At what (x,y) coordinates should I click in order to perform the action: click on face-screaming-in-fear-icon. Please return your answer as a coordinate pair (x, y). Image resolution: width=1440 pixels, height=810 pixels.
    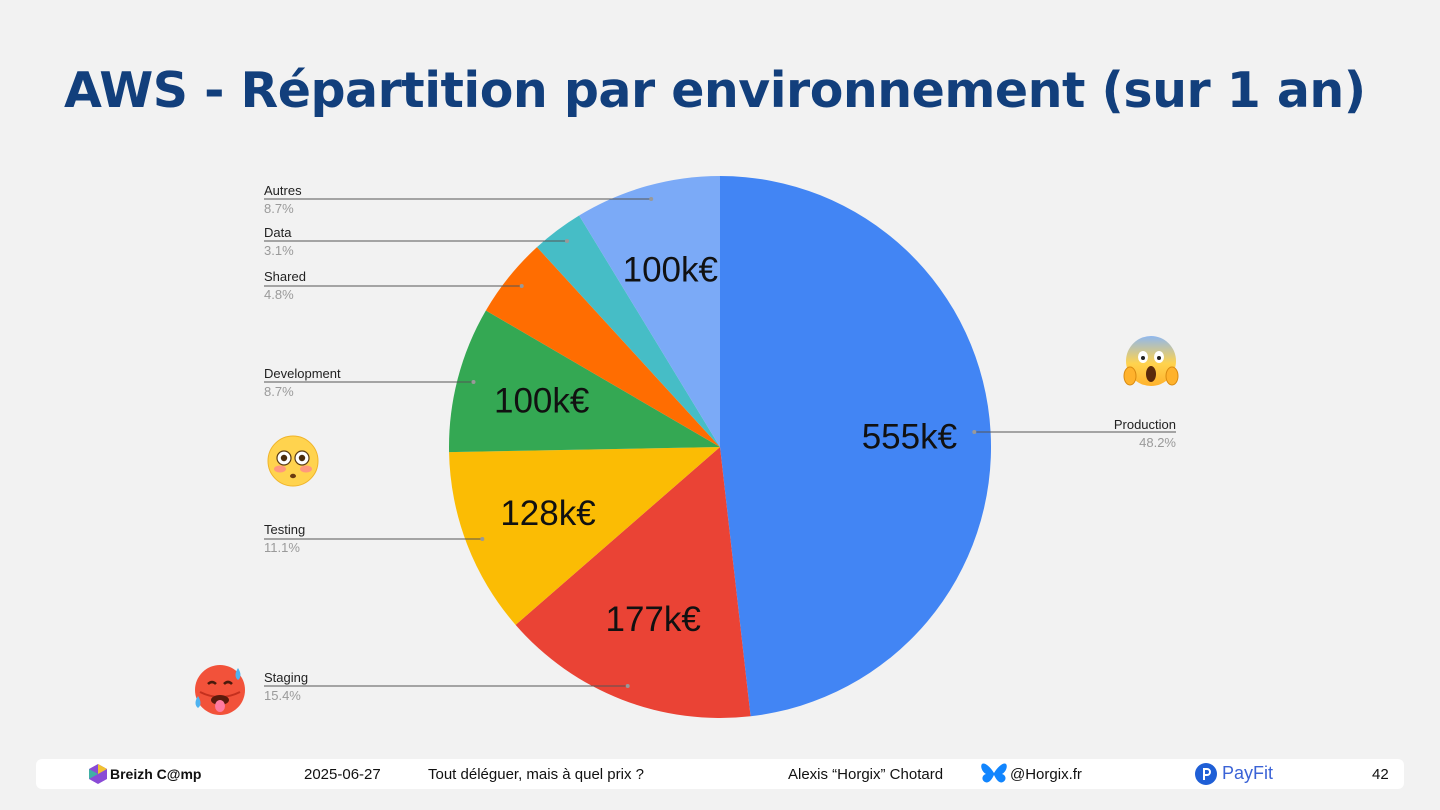
    Looking at the image, I should click on (1151, 361).